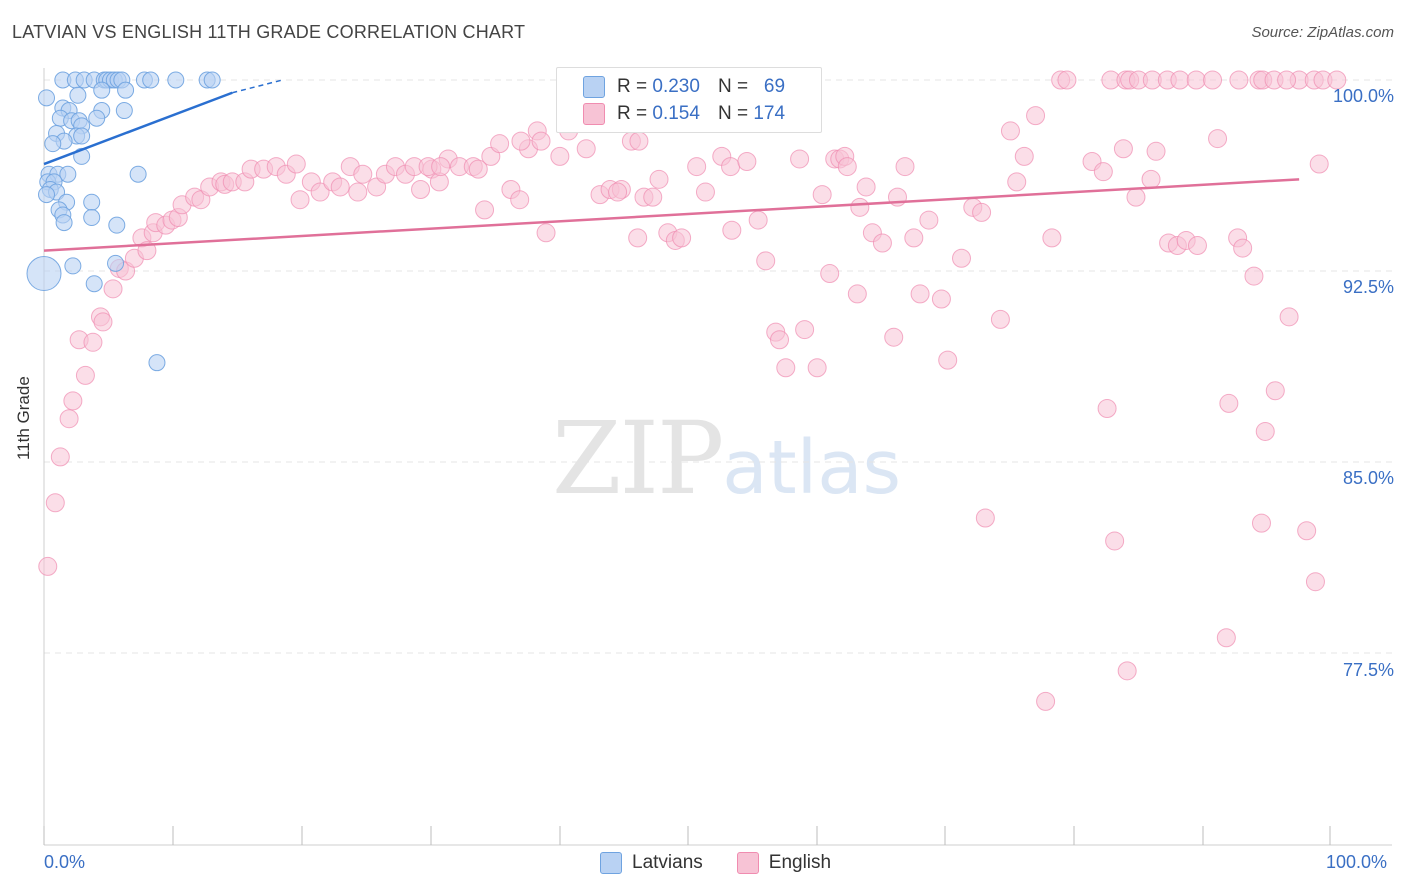  What do you see at coordinates (611, 863) in the screenshot?
I see `legend-latvians-swatch` at bounding box center [611, 863].